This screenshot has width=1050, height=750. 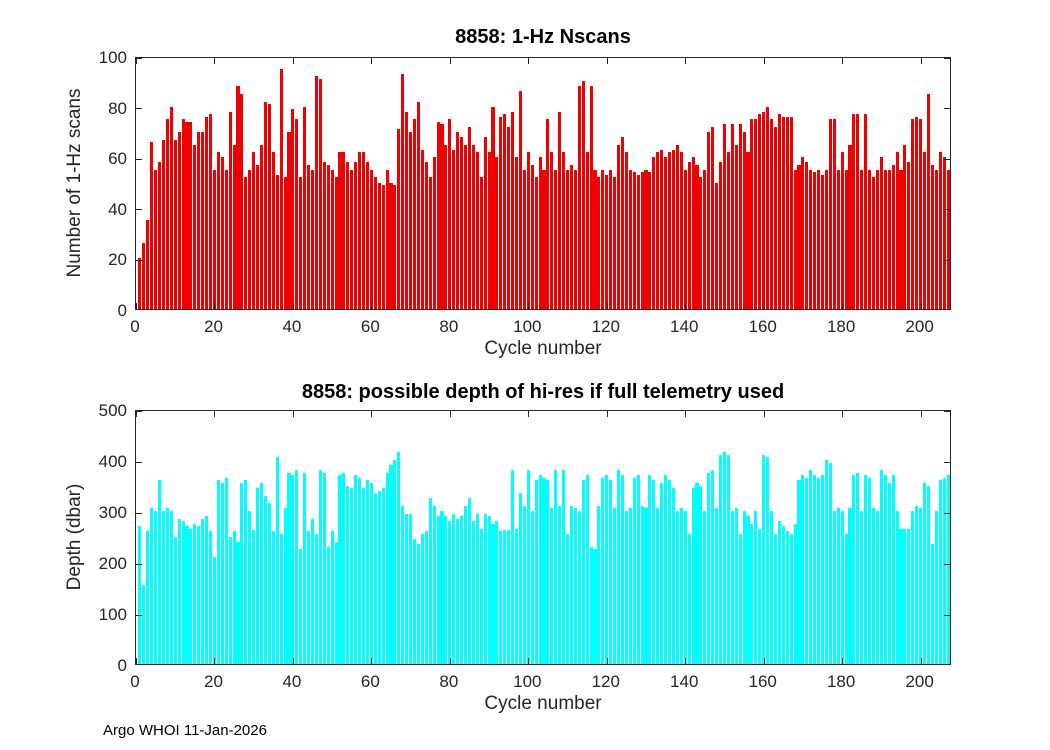 What do you see at coordinates (543, 37) in the screenshot?
I see `nscans-chart-title: 8858: 1-Hz Nscans` at bounding box center [543, 37].